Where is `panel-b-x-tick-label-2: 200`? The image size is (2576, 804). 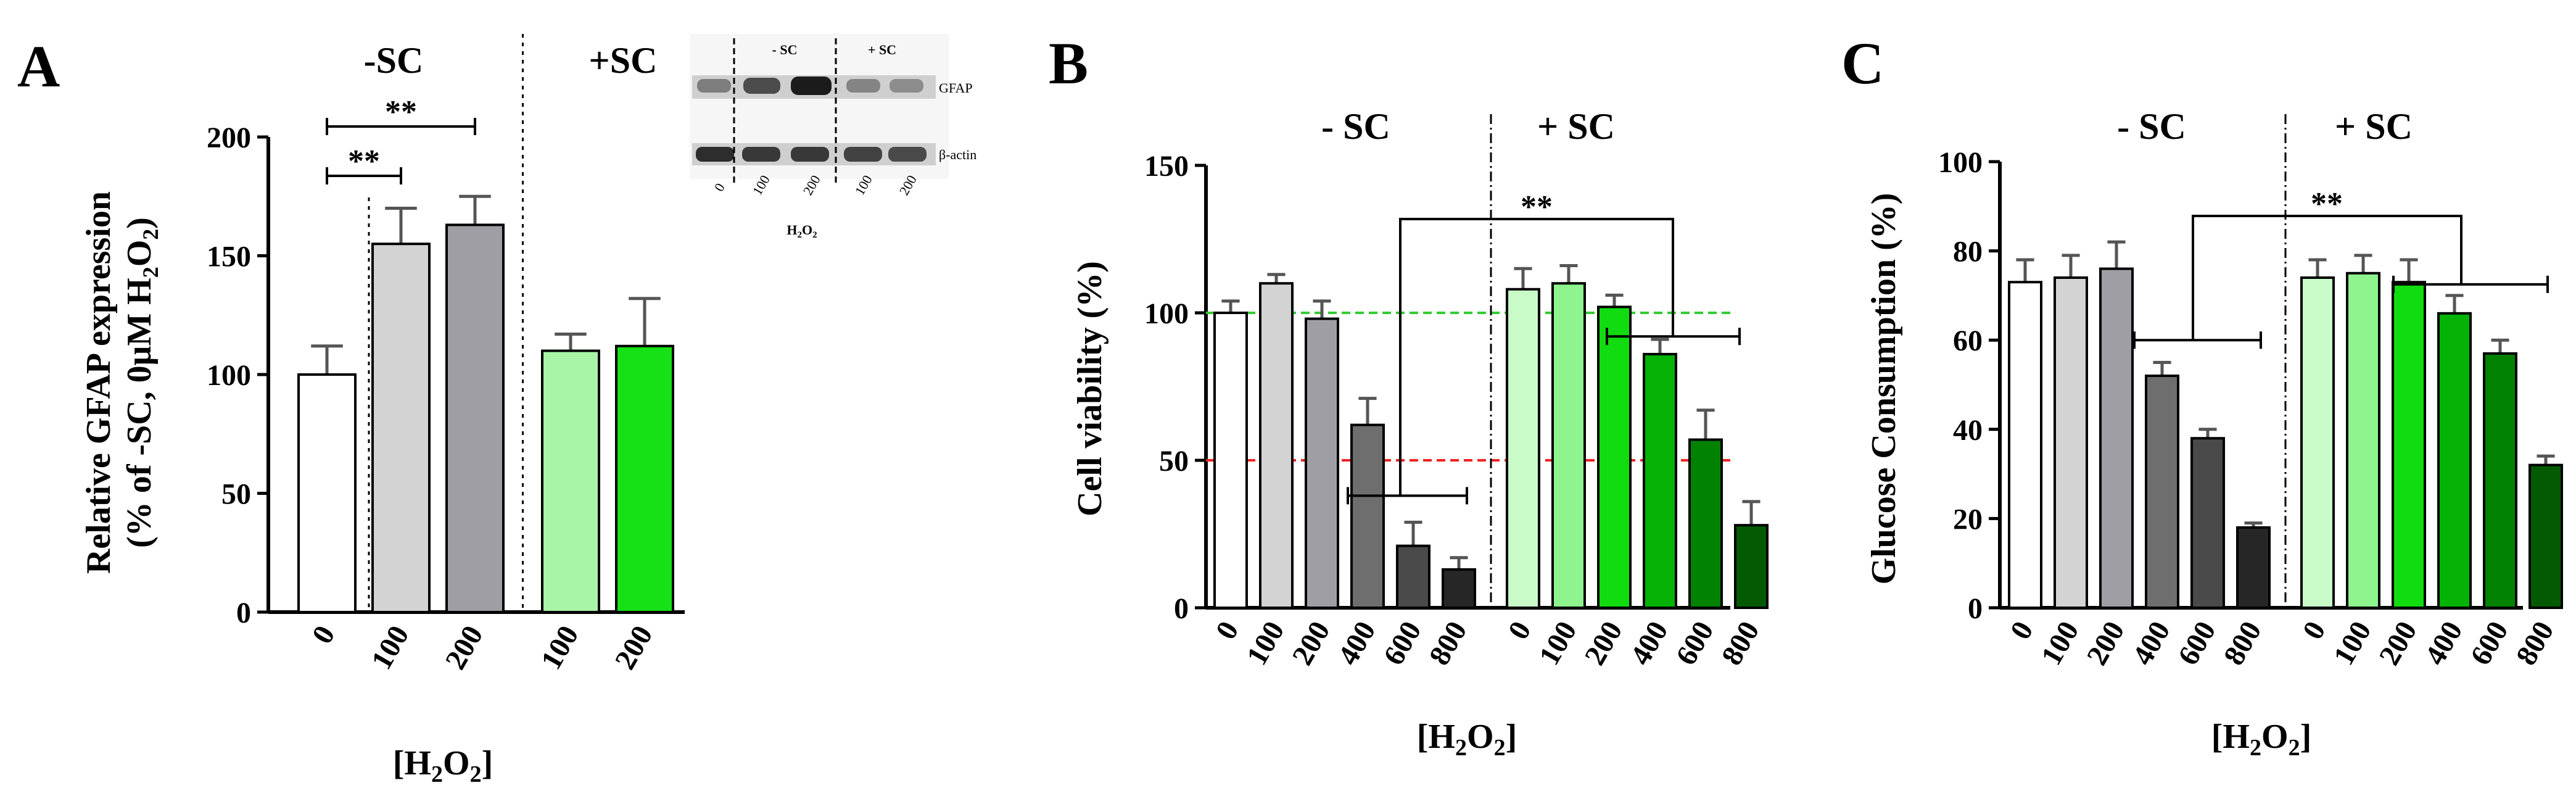
panel-b-x-tick-label-2: 200 is located at coordinates (1311, 643).